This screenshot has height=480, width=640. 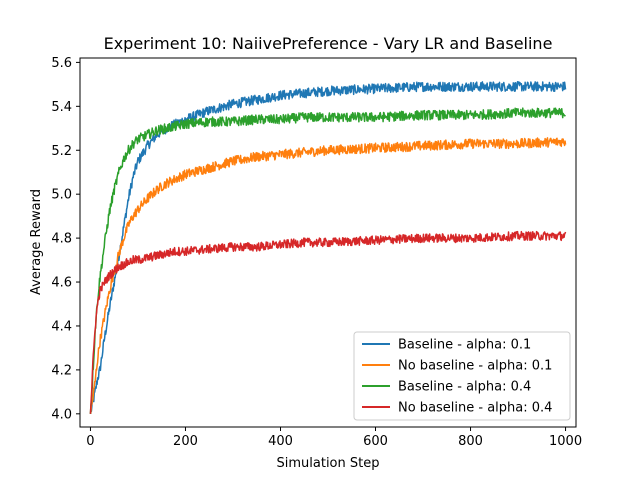 I want to click on y-tick-label: 5.4, so click(x=61, y=107).